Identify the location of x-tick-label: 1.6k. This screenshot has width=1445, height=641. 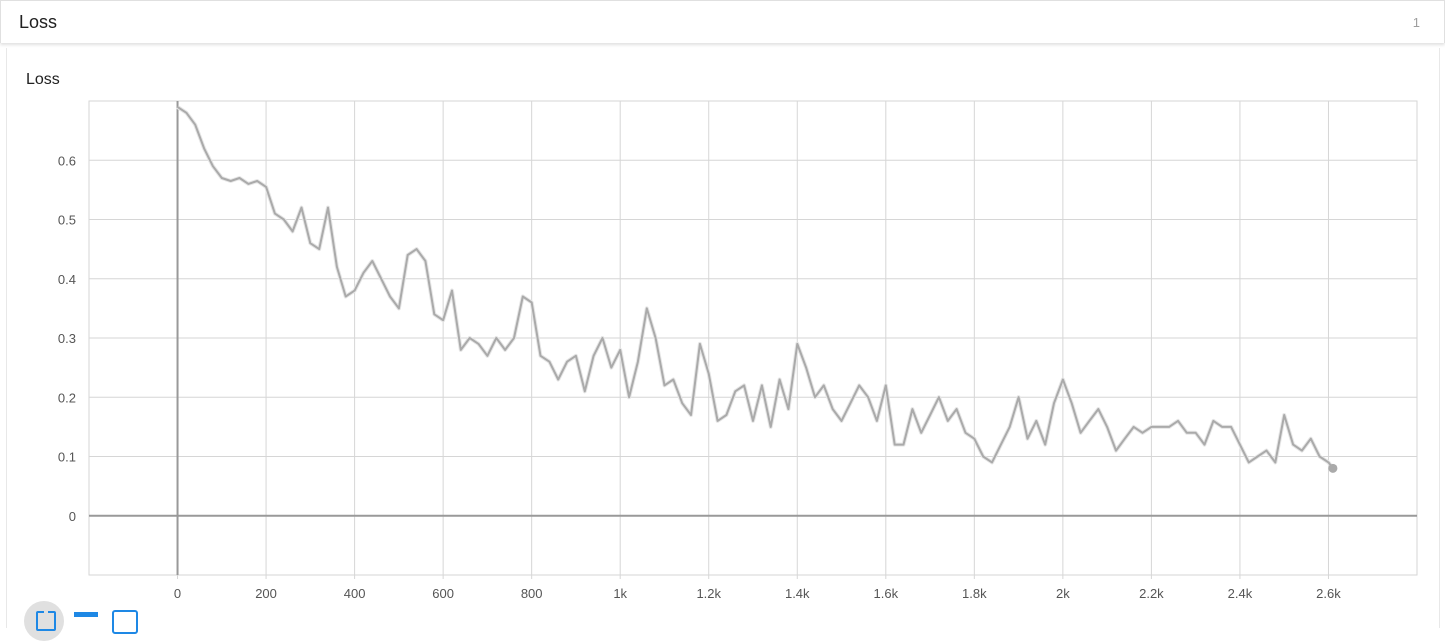
(886, 593).